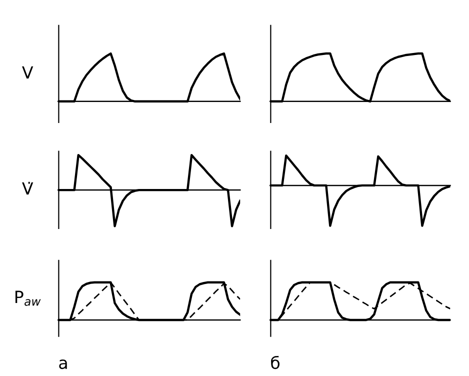  Describe the element at coordinates (275, 363) in the screenshot. I see `x-axis-title: б` at that location.